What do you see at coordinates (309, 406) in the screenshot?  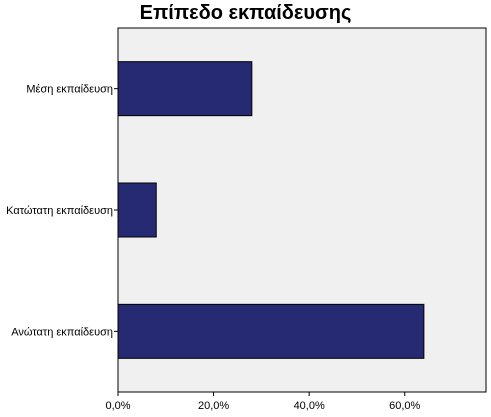 I see `x-tick-label: 40,0%` at bounding box center [309, 406].